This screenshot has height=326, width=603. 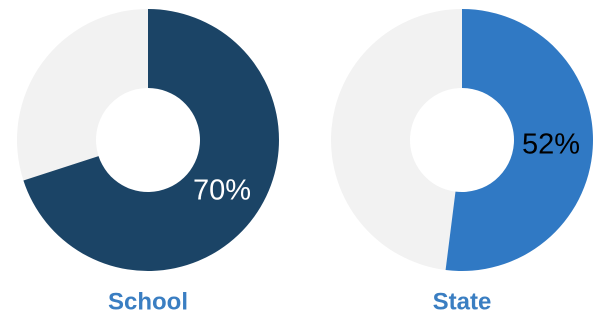 What do you see at coordinates (551, 145) in the screenshot?
I see `state-value-label: 52%` at bounding box center [551, 145].